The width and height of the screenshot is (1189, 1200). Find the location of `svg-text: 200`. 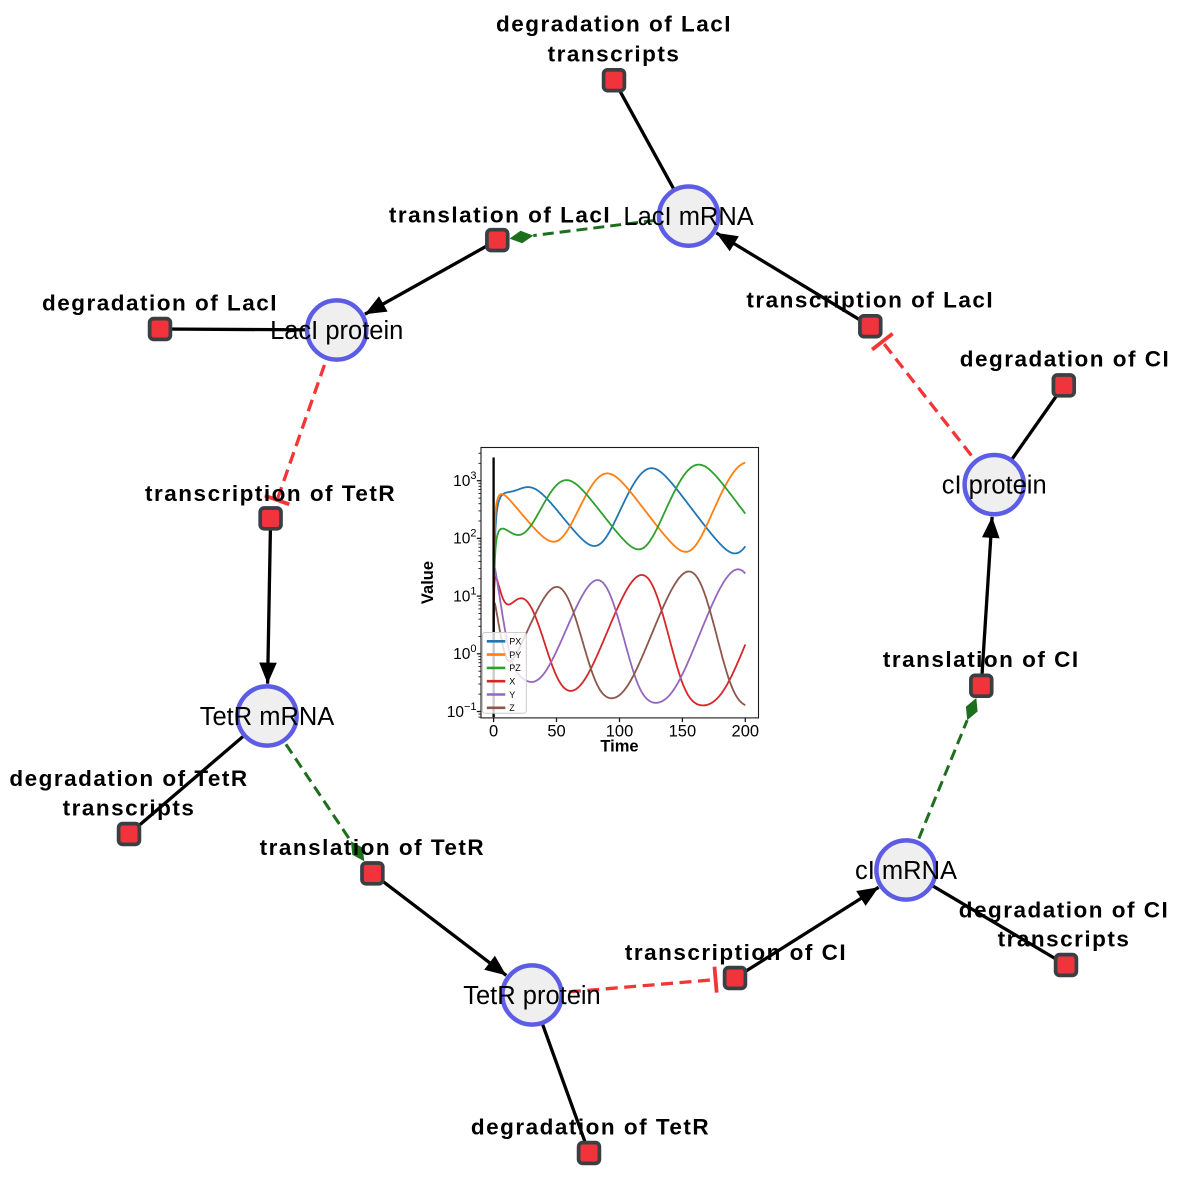

svg-text: 200 is located at coordinates (746, 732).